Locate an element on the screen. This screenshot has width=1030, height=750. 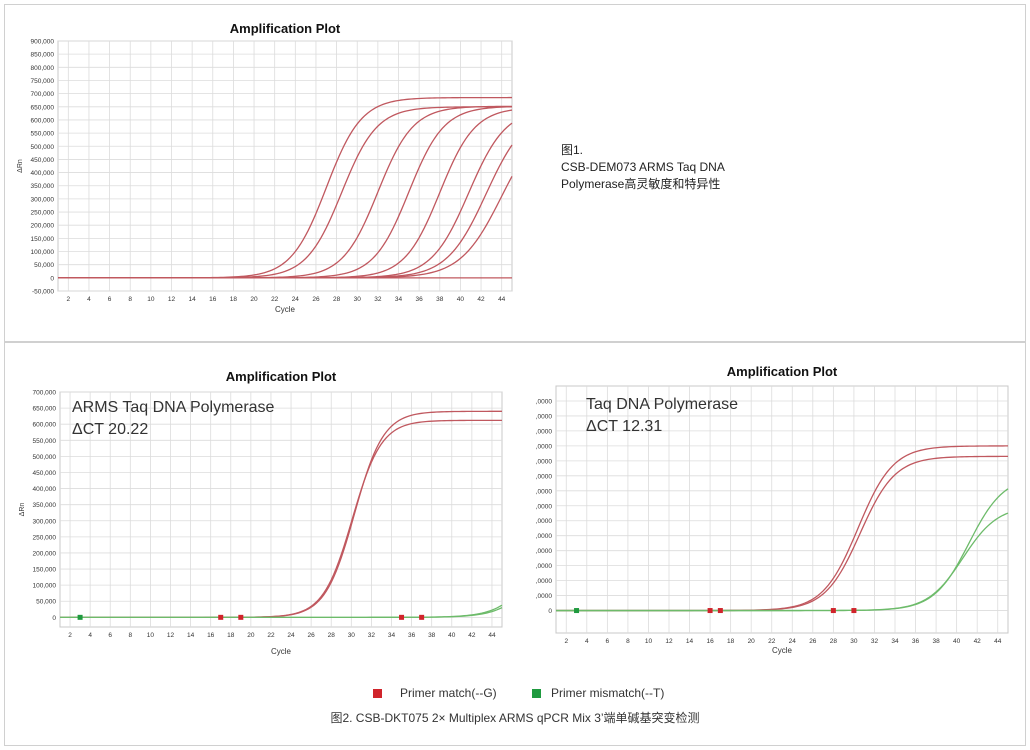
figure1-caption-line2: CSB-DEM073 ARMS Taq DNA is located at coordinates (643, 167).